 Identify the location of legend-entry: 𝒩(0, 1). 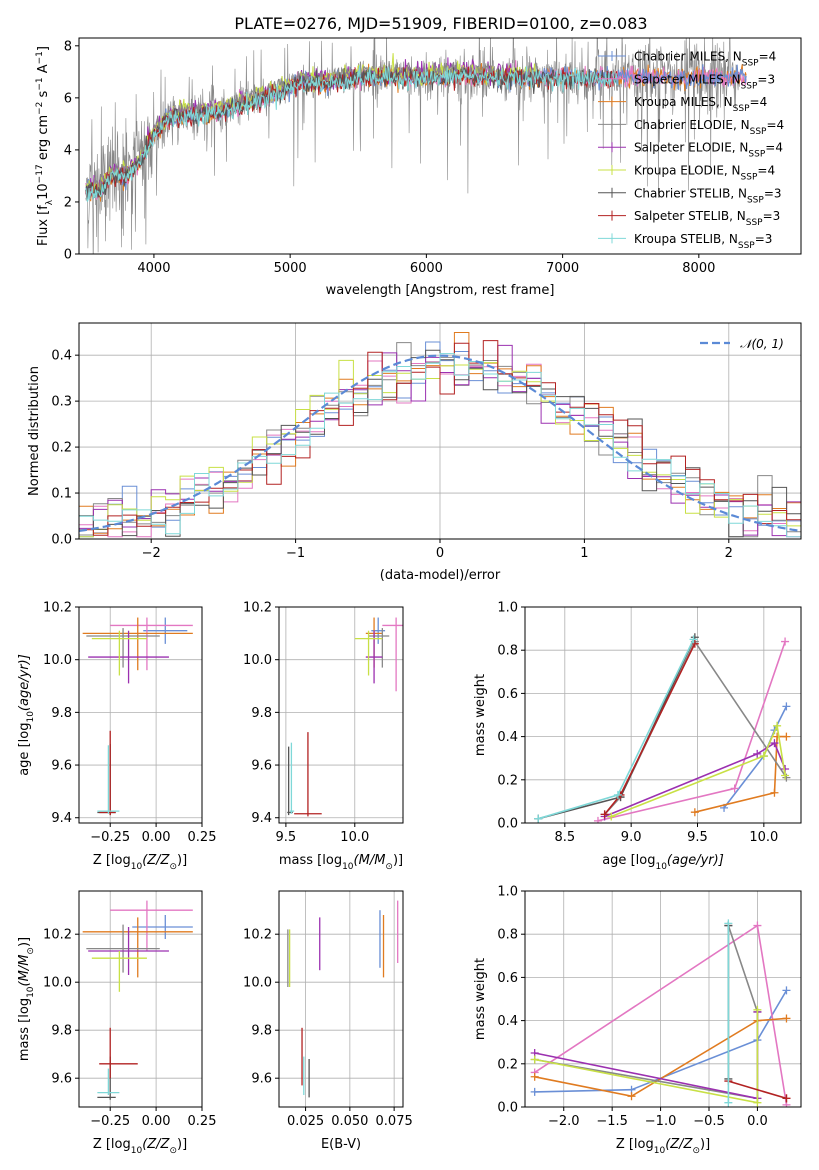
(762, 344).